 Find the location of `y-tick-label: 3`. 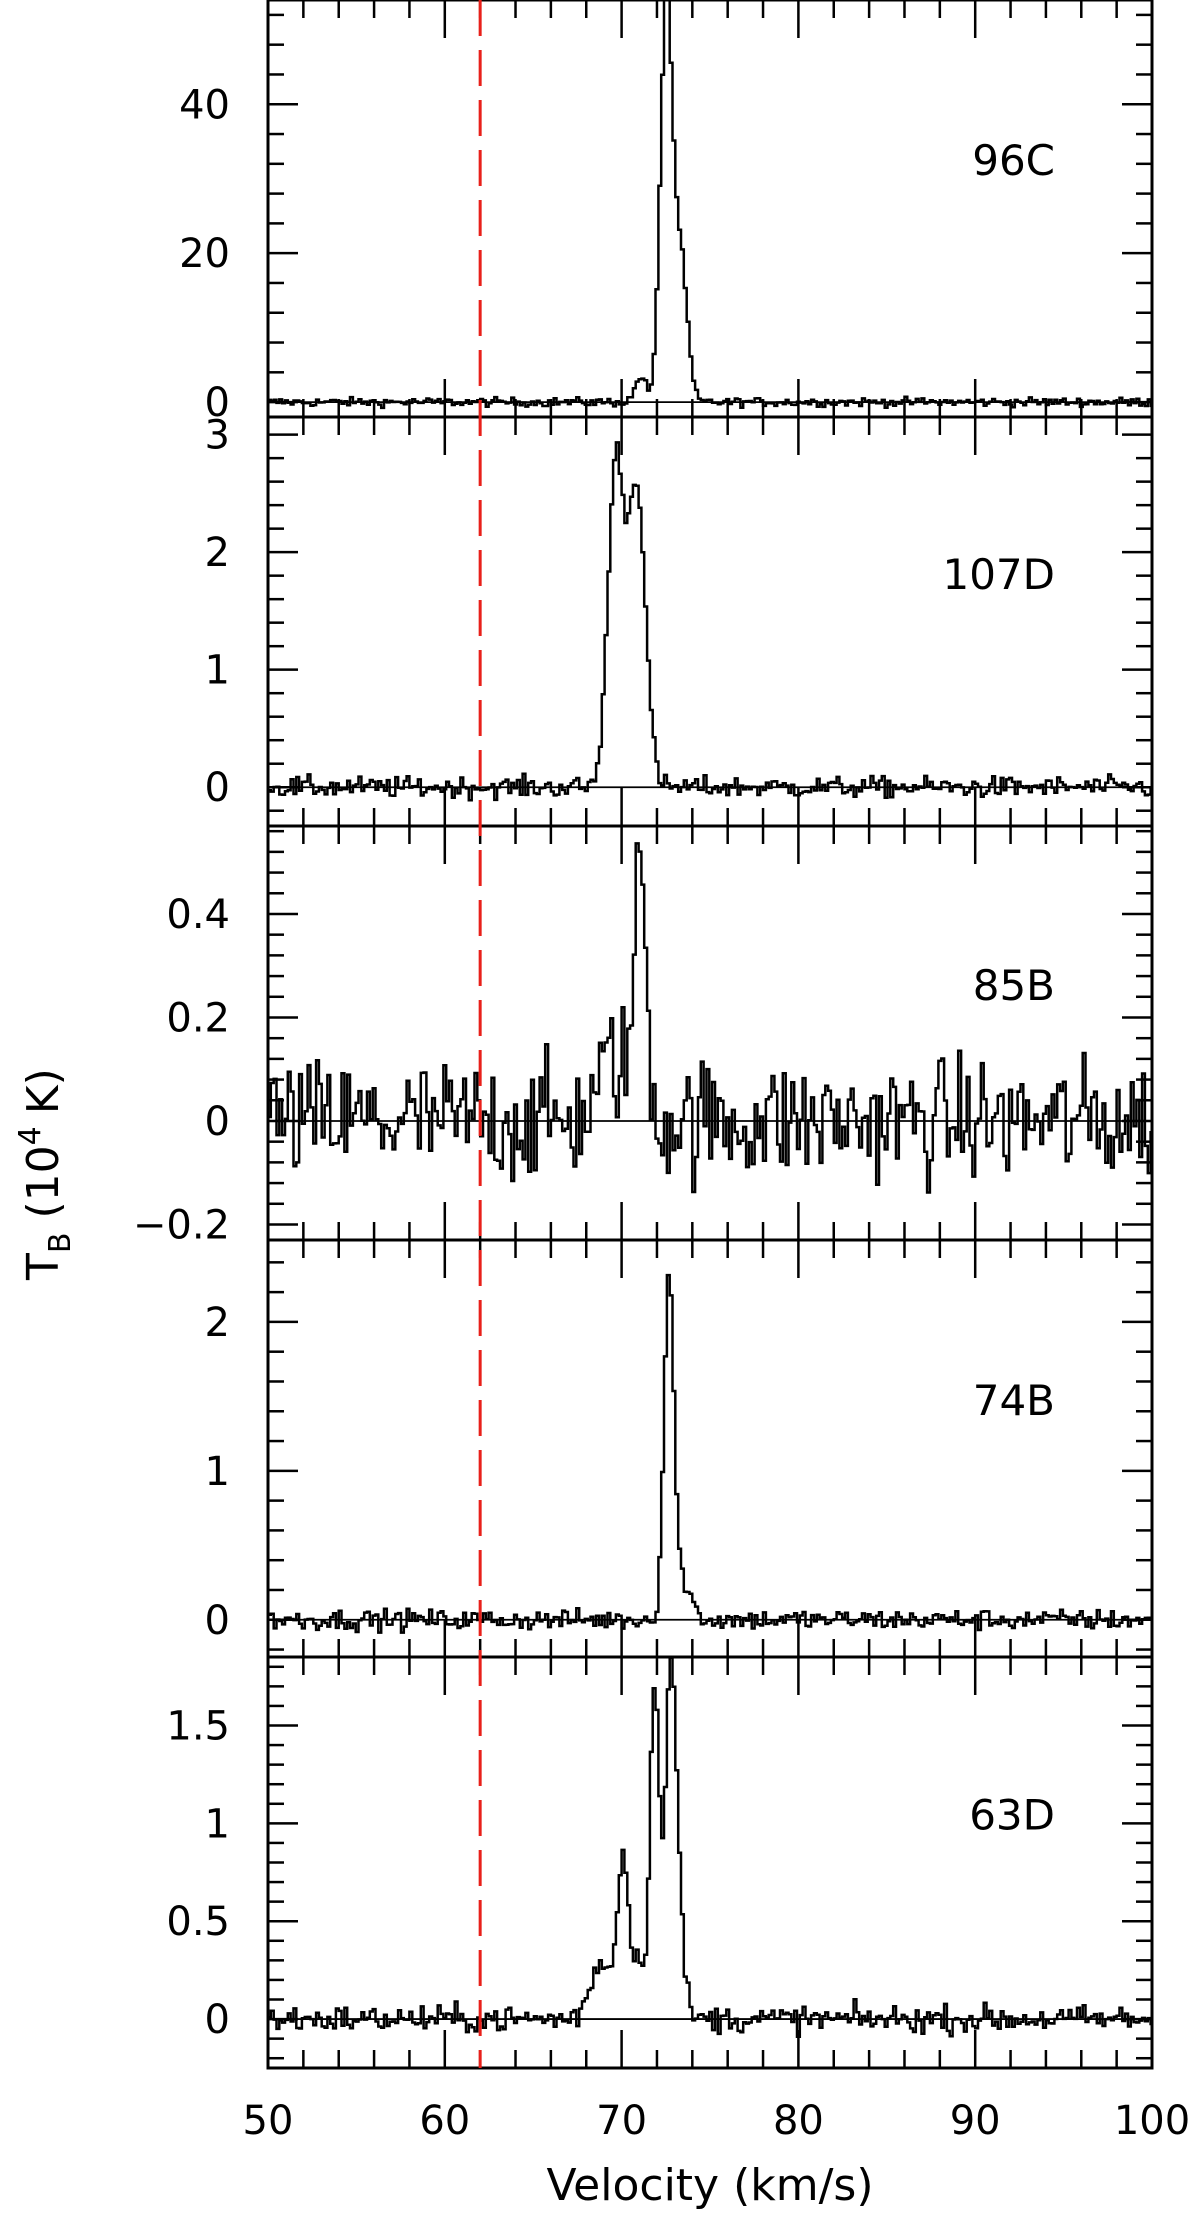

y-tick-label: 3 is located at coordinates (217, 436).